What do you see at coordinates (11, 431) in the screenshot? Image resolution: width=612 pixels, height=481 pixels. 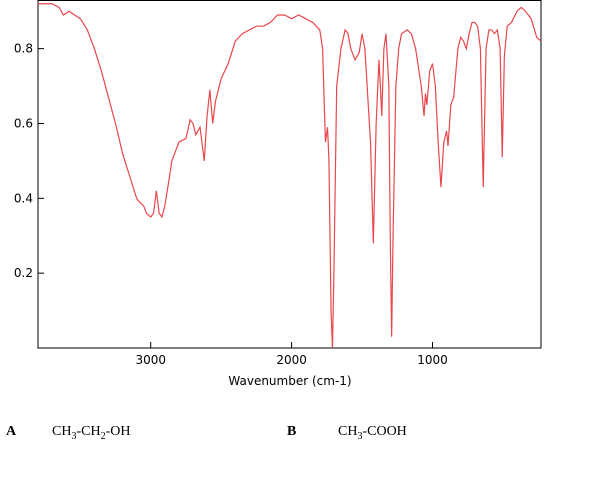 I see `option-letter: A` at bounding box center [11, 431].